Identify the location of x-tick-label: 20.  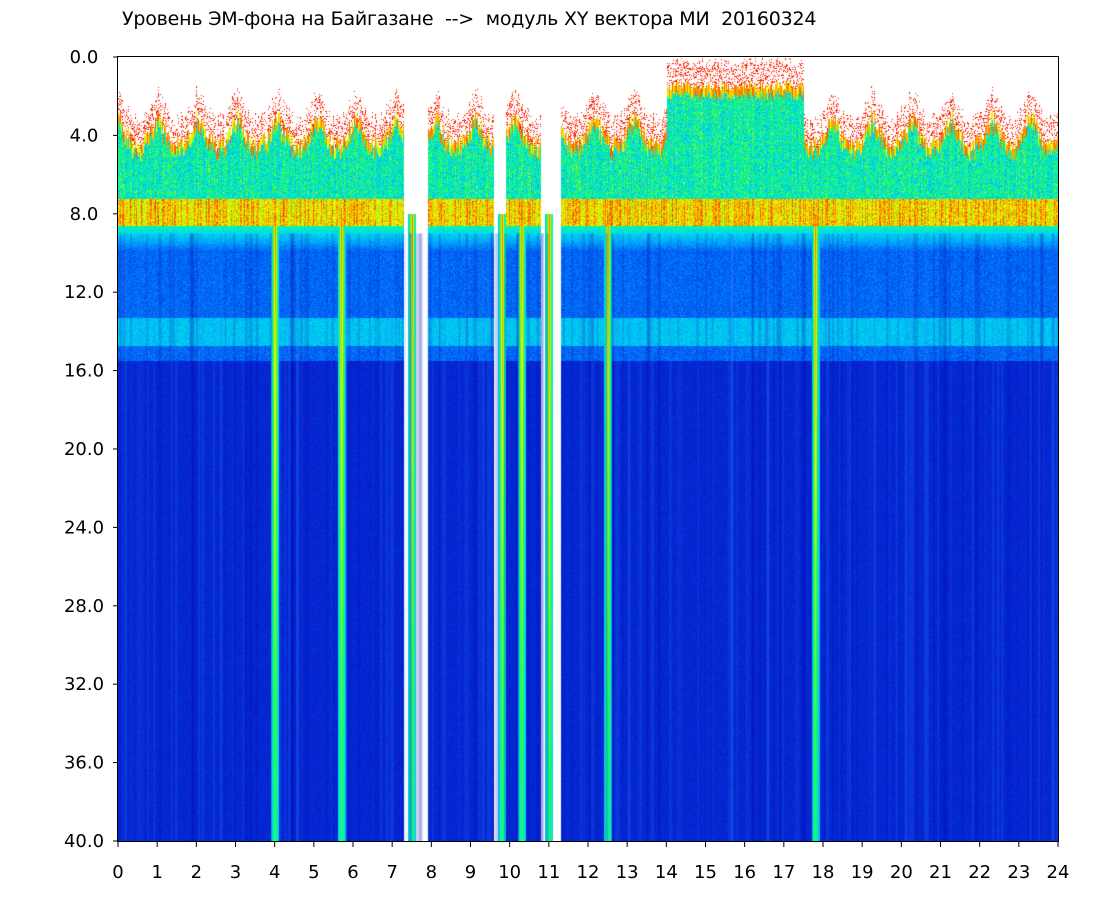
(901, 872).